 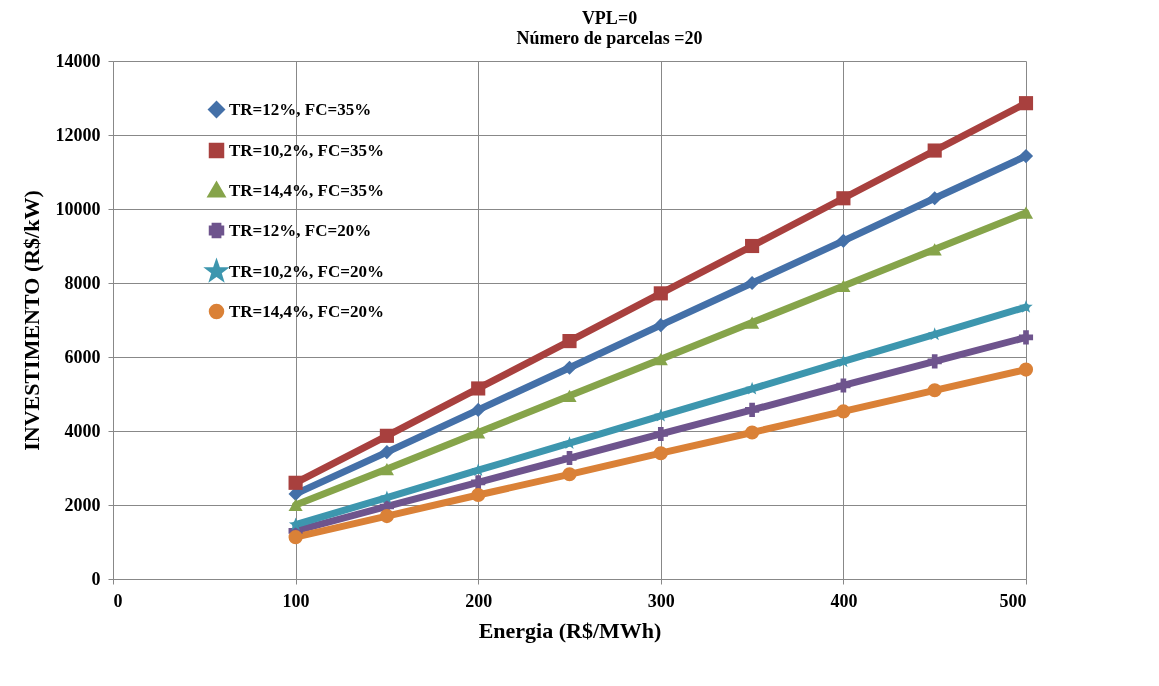 What do you see at coordinates (609, 18) in the screenshot?
I see `chart-title: VPL=0` at bounding box center [609, 18].